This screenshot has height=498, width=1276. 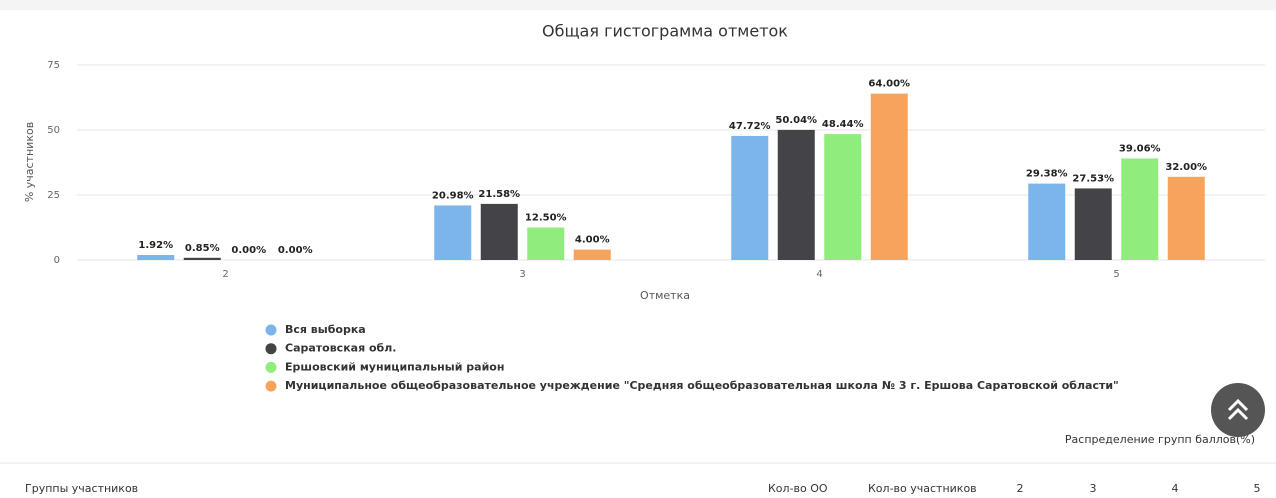 I want to click on data-label: 64.00%, so click(x=889, y=84).